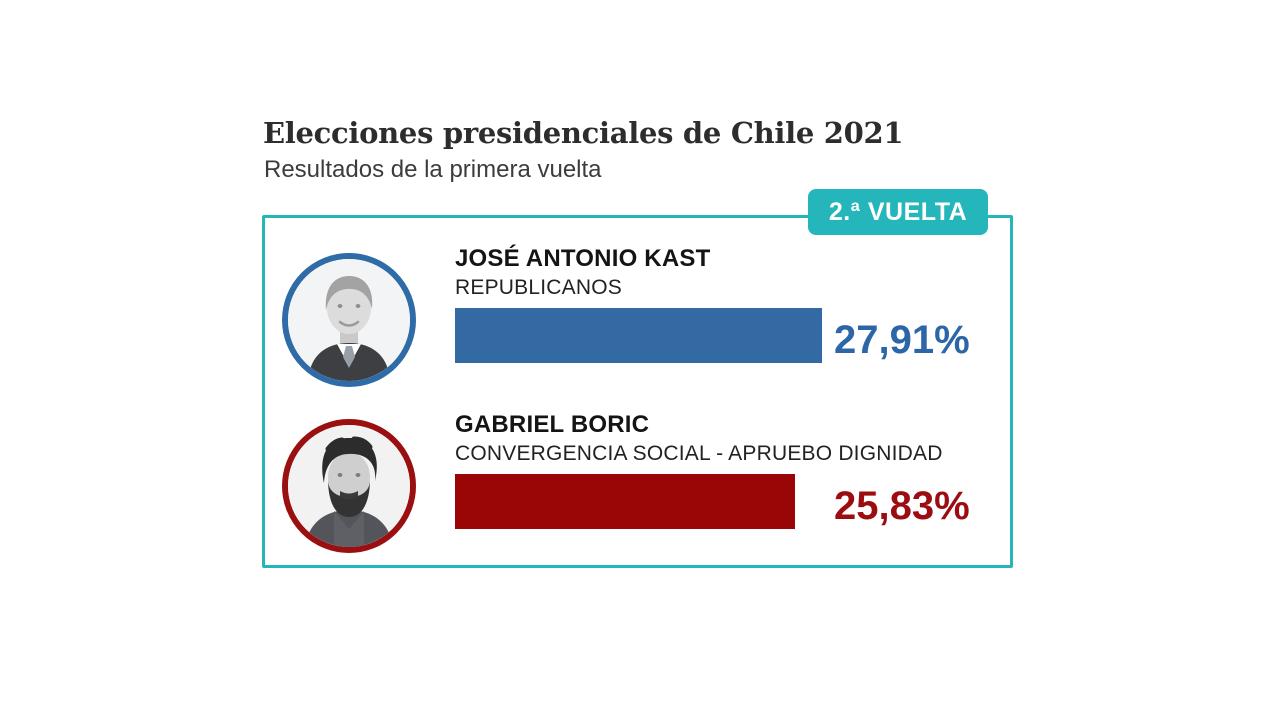  Describe the element at coordinates (583, 133) in the screenshot. I see `page-title: Elecciones presidenciales de Chile 2021` at that location.